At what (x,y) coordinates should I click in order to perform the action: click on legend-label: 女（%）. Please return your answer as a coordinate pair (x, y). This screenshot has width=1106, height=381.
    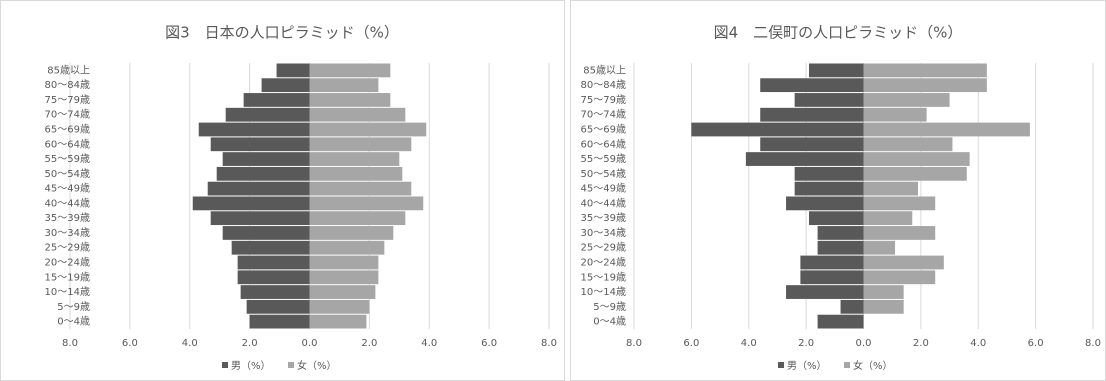
    Looking at the image, I should click on (317, 365).